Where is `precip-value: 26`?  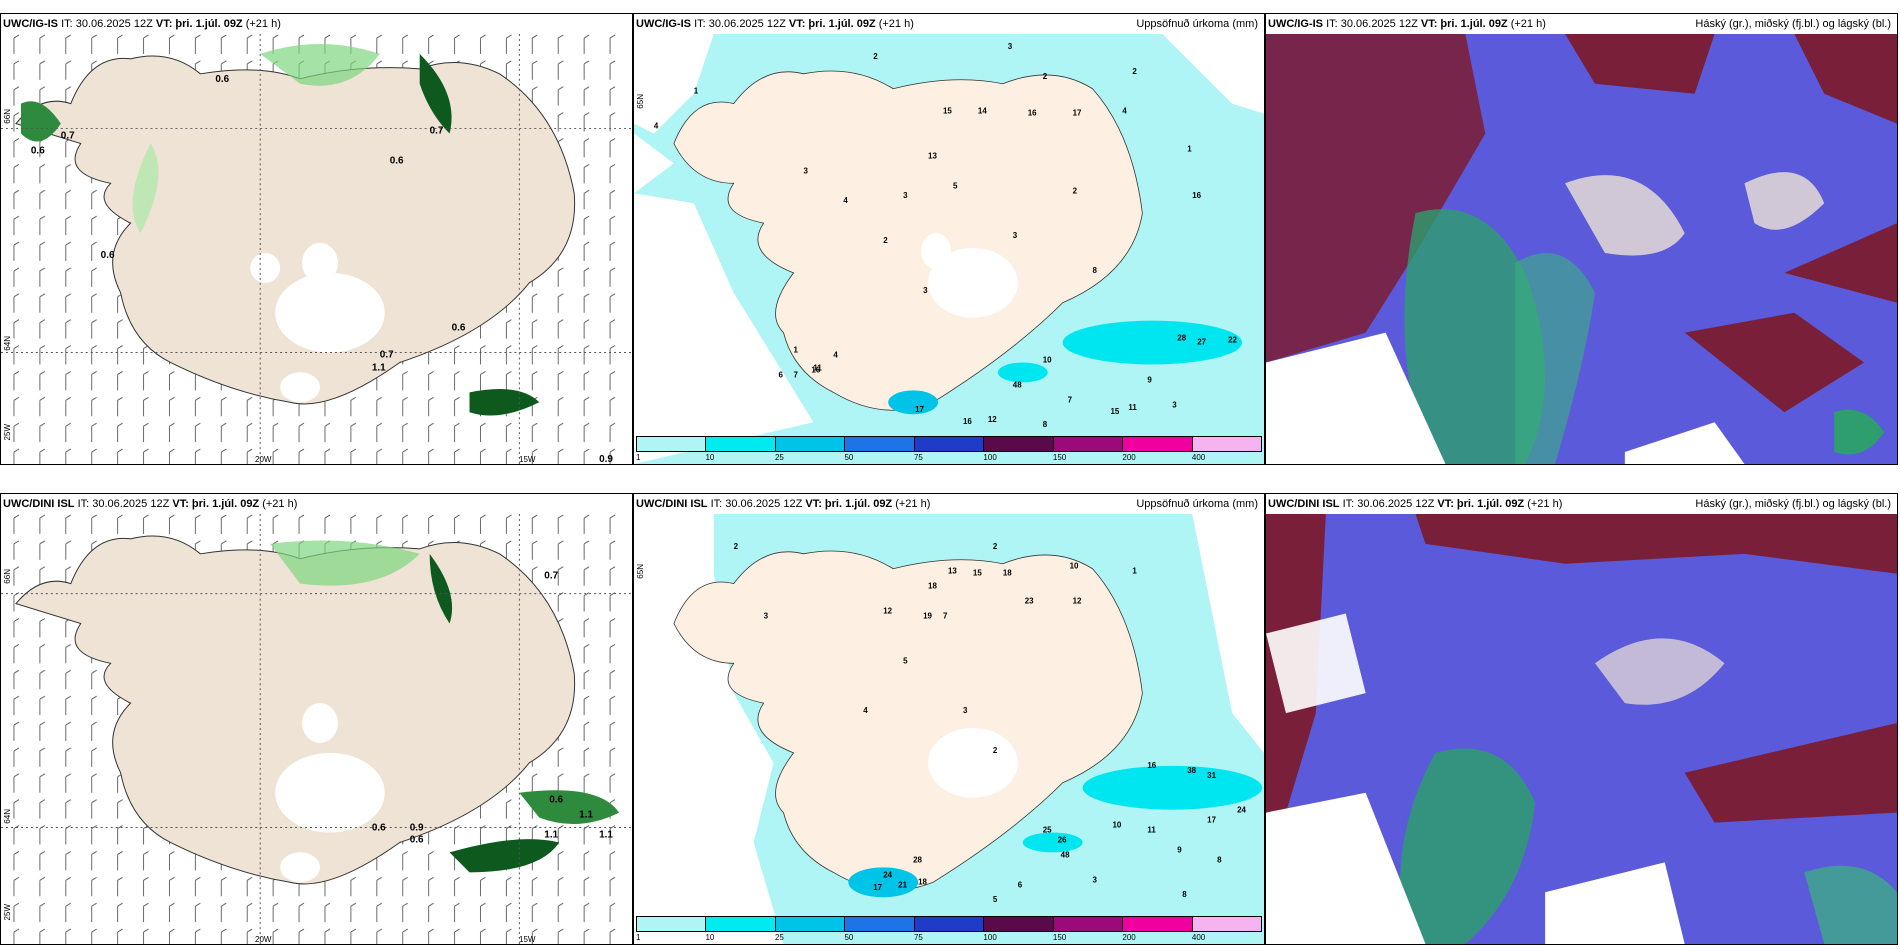
precip-value: 26 is located at coordinates (1062, 839).